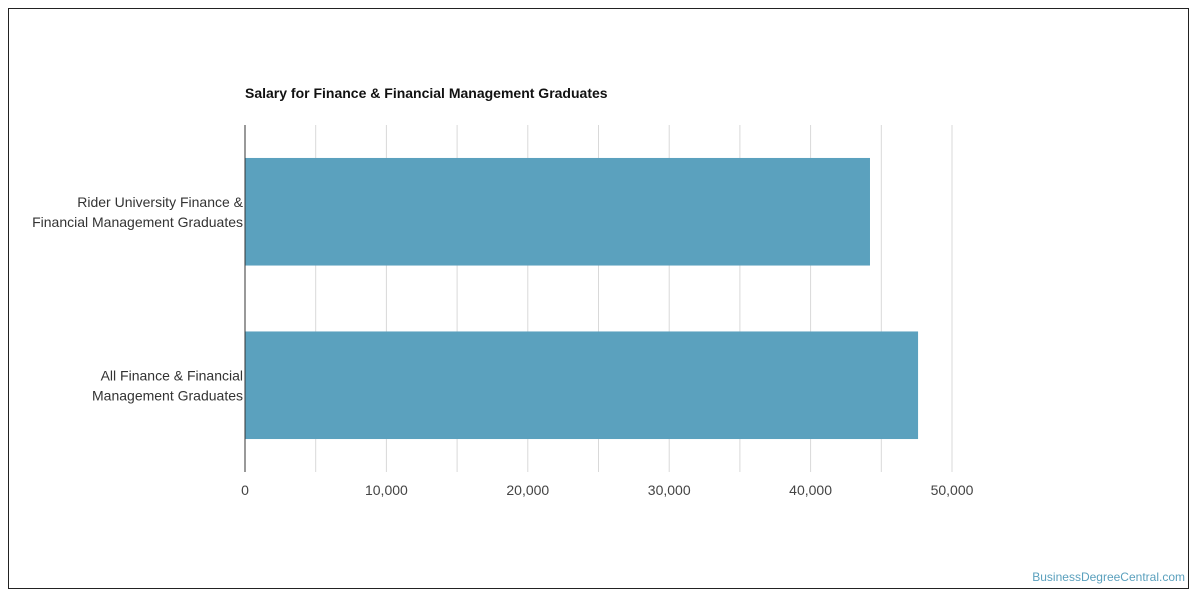 This screenshot has height=600, width=1200. What do you see at coordinates (245, 490) in the screenshot?
I see `x-tick-label: 0` at bounding box center [245, 490].